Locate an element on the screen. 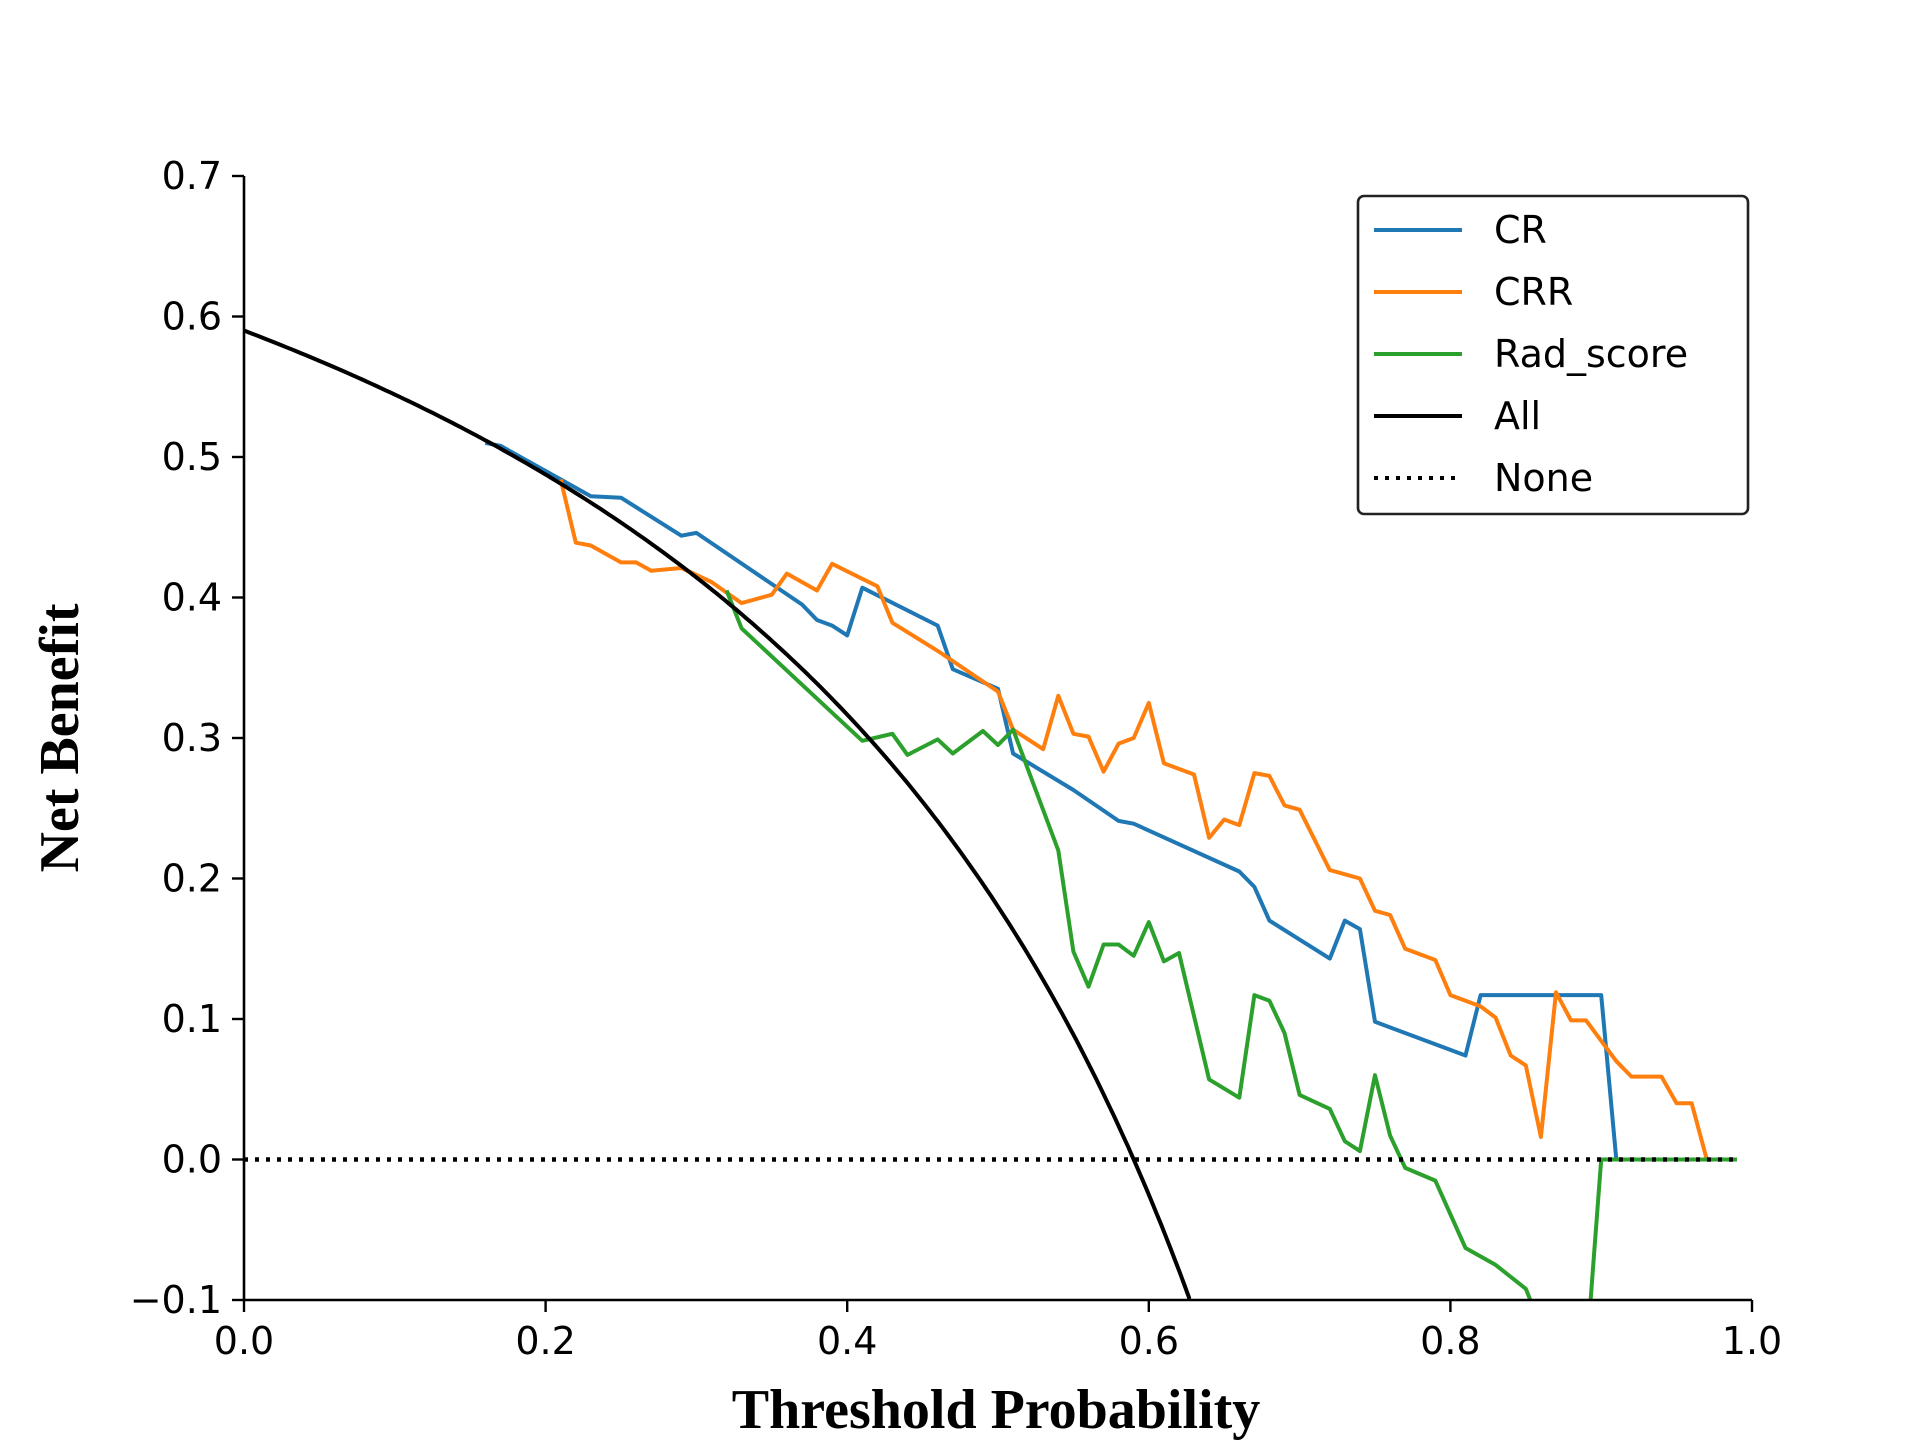  x-axis-title: Threshold Probability is located at coordinates (996, 1409).